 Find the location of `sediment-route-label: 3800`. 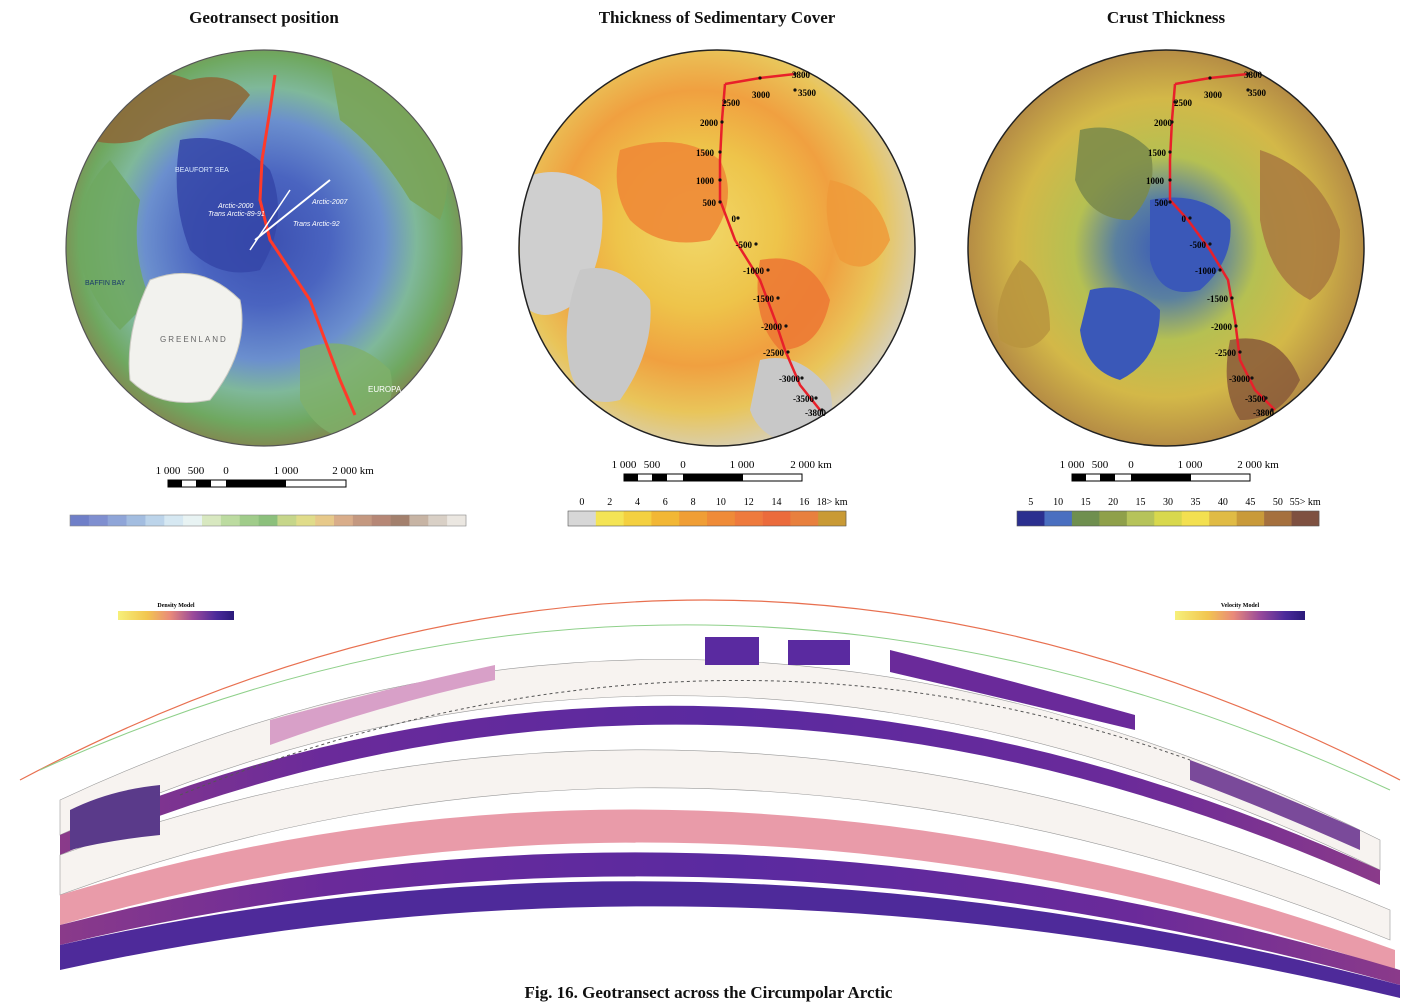

sediment-route-label: 3800 is located at coordinates (801, 75).